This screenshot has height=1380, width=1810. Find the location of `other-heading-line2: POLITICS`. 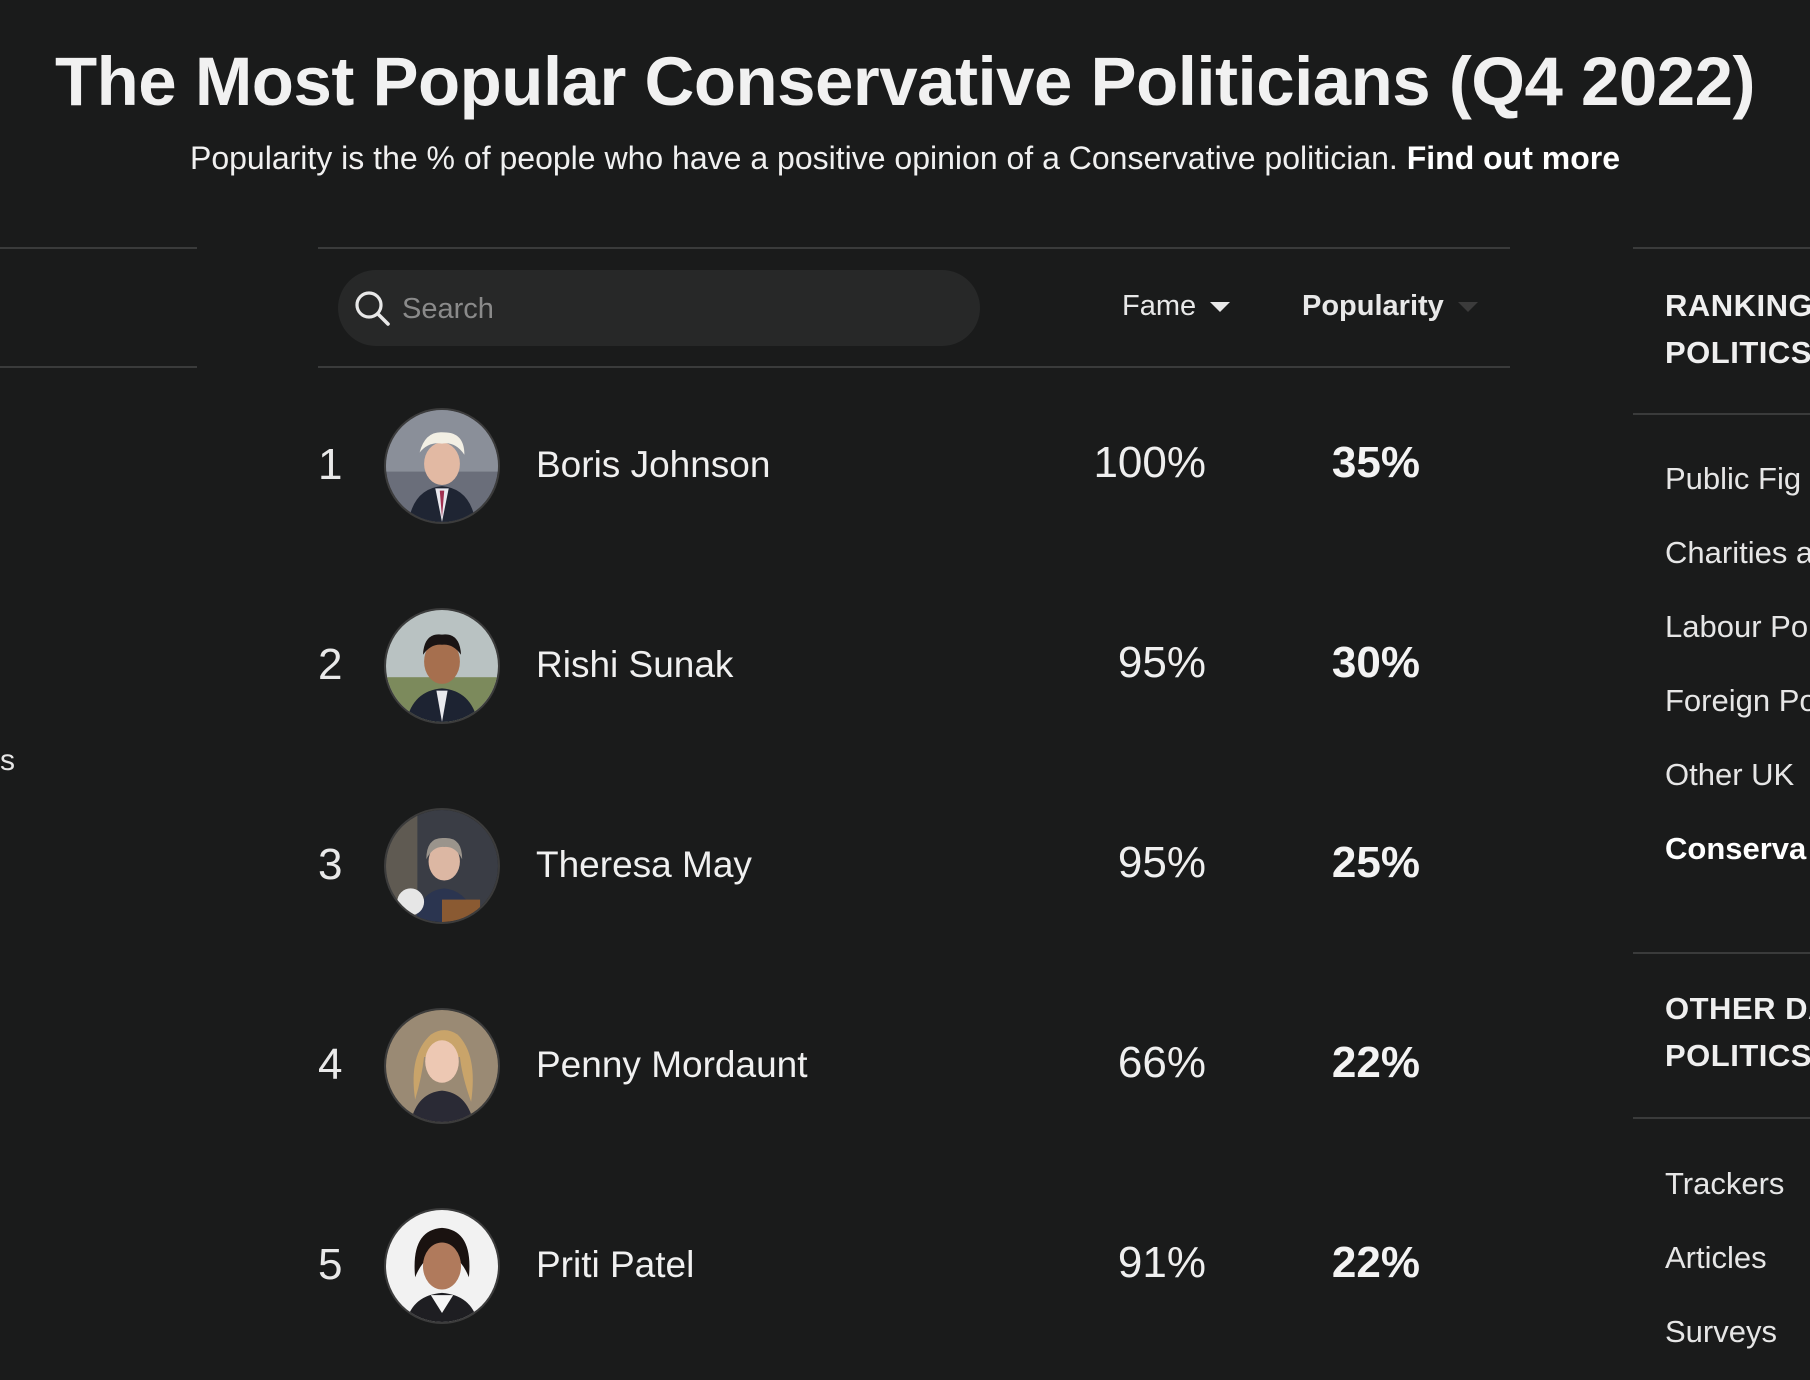

other-heading-line2: POLITICS is located at coordinates (1737, 1055).